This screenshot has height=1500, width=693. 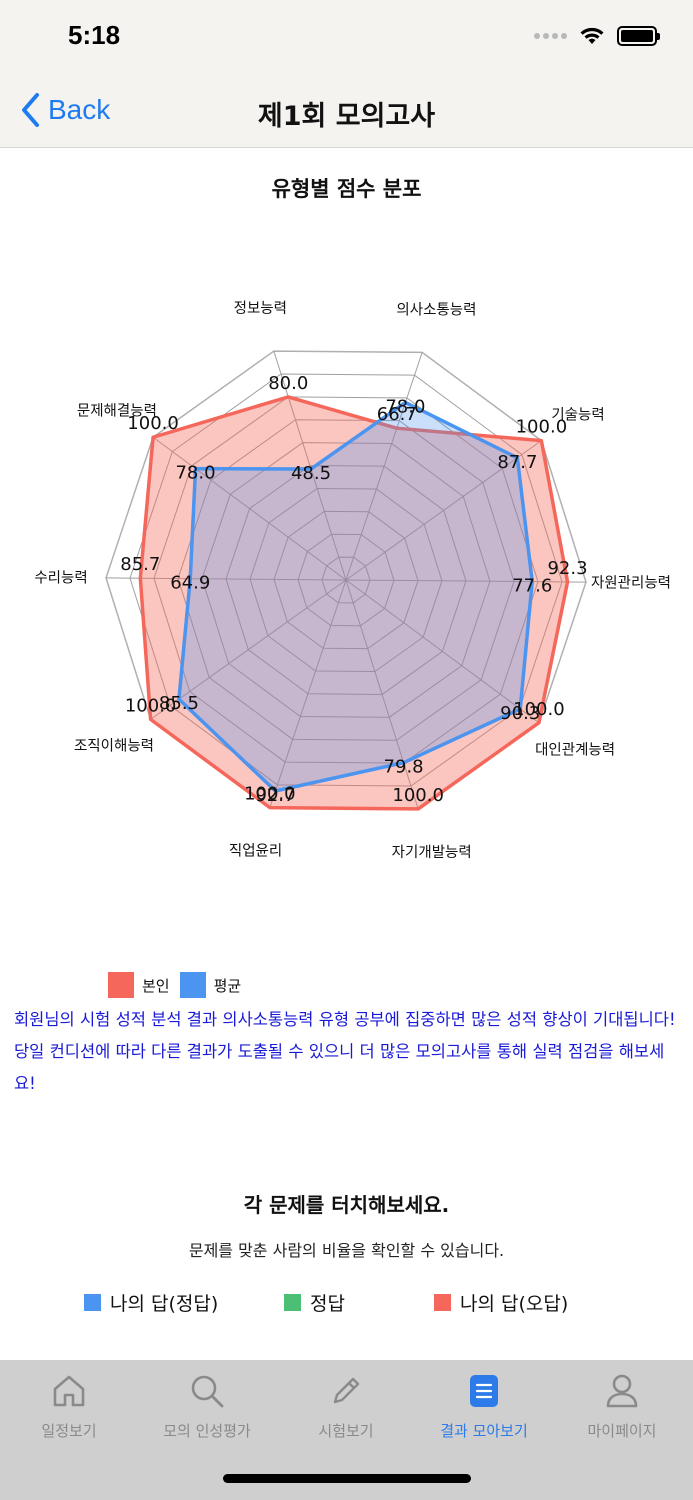 What do you see at coordinates (30, 110) in the screenshot?
I see `chevron-left-icon` at bounding box center [30, 110].